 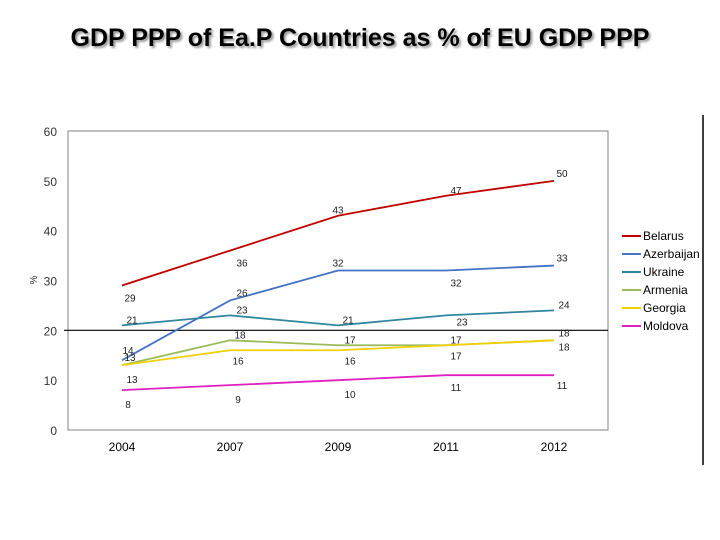 I want to click on y-tick-label: 30, so click(x=51, y=282).